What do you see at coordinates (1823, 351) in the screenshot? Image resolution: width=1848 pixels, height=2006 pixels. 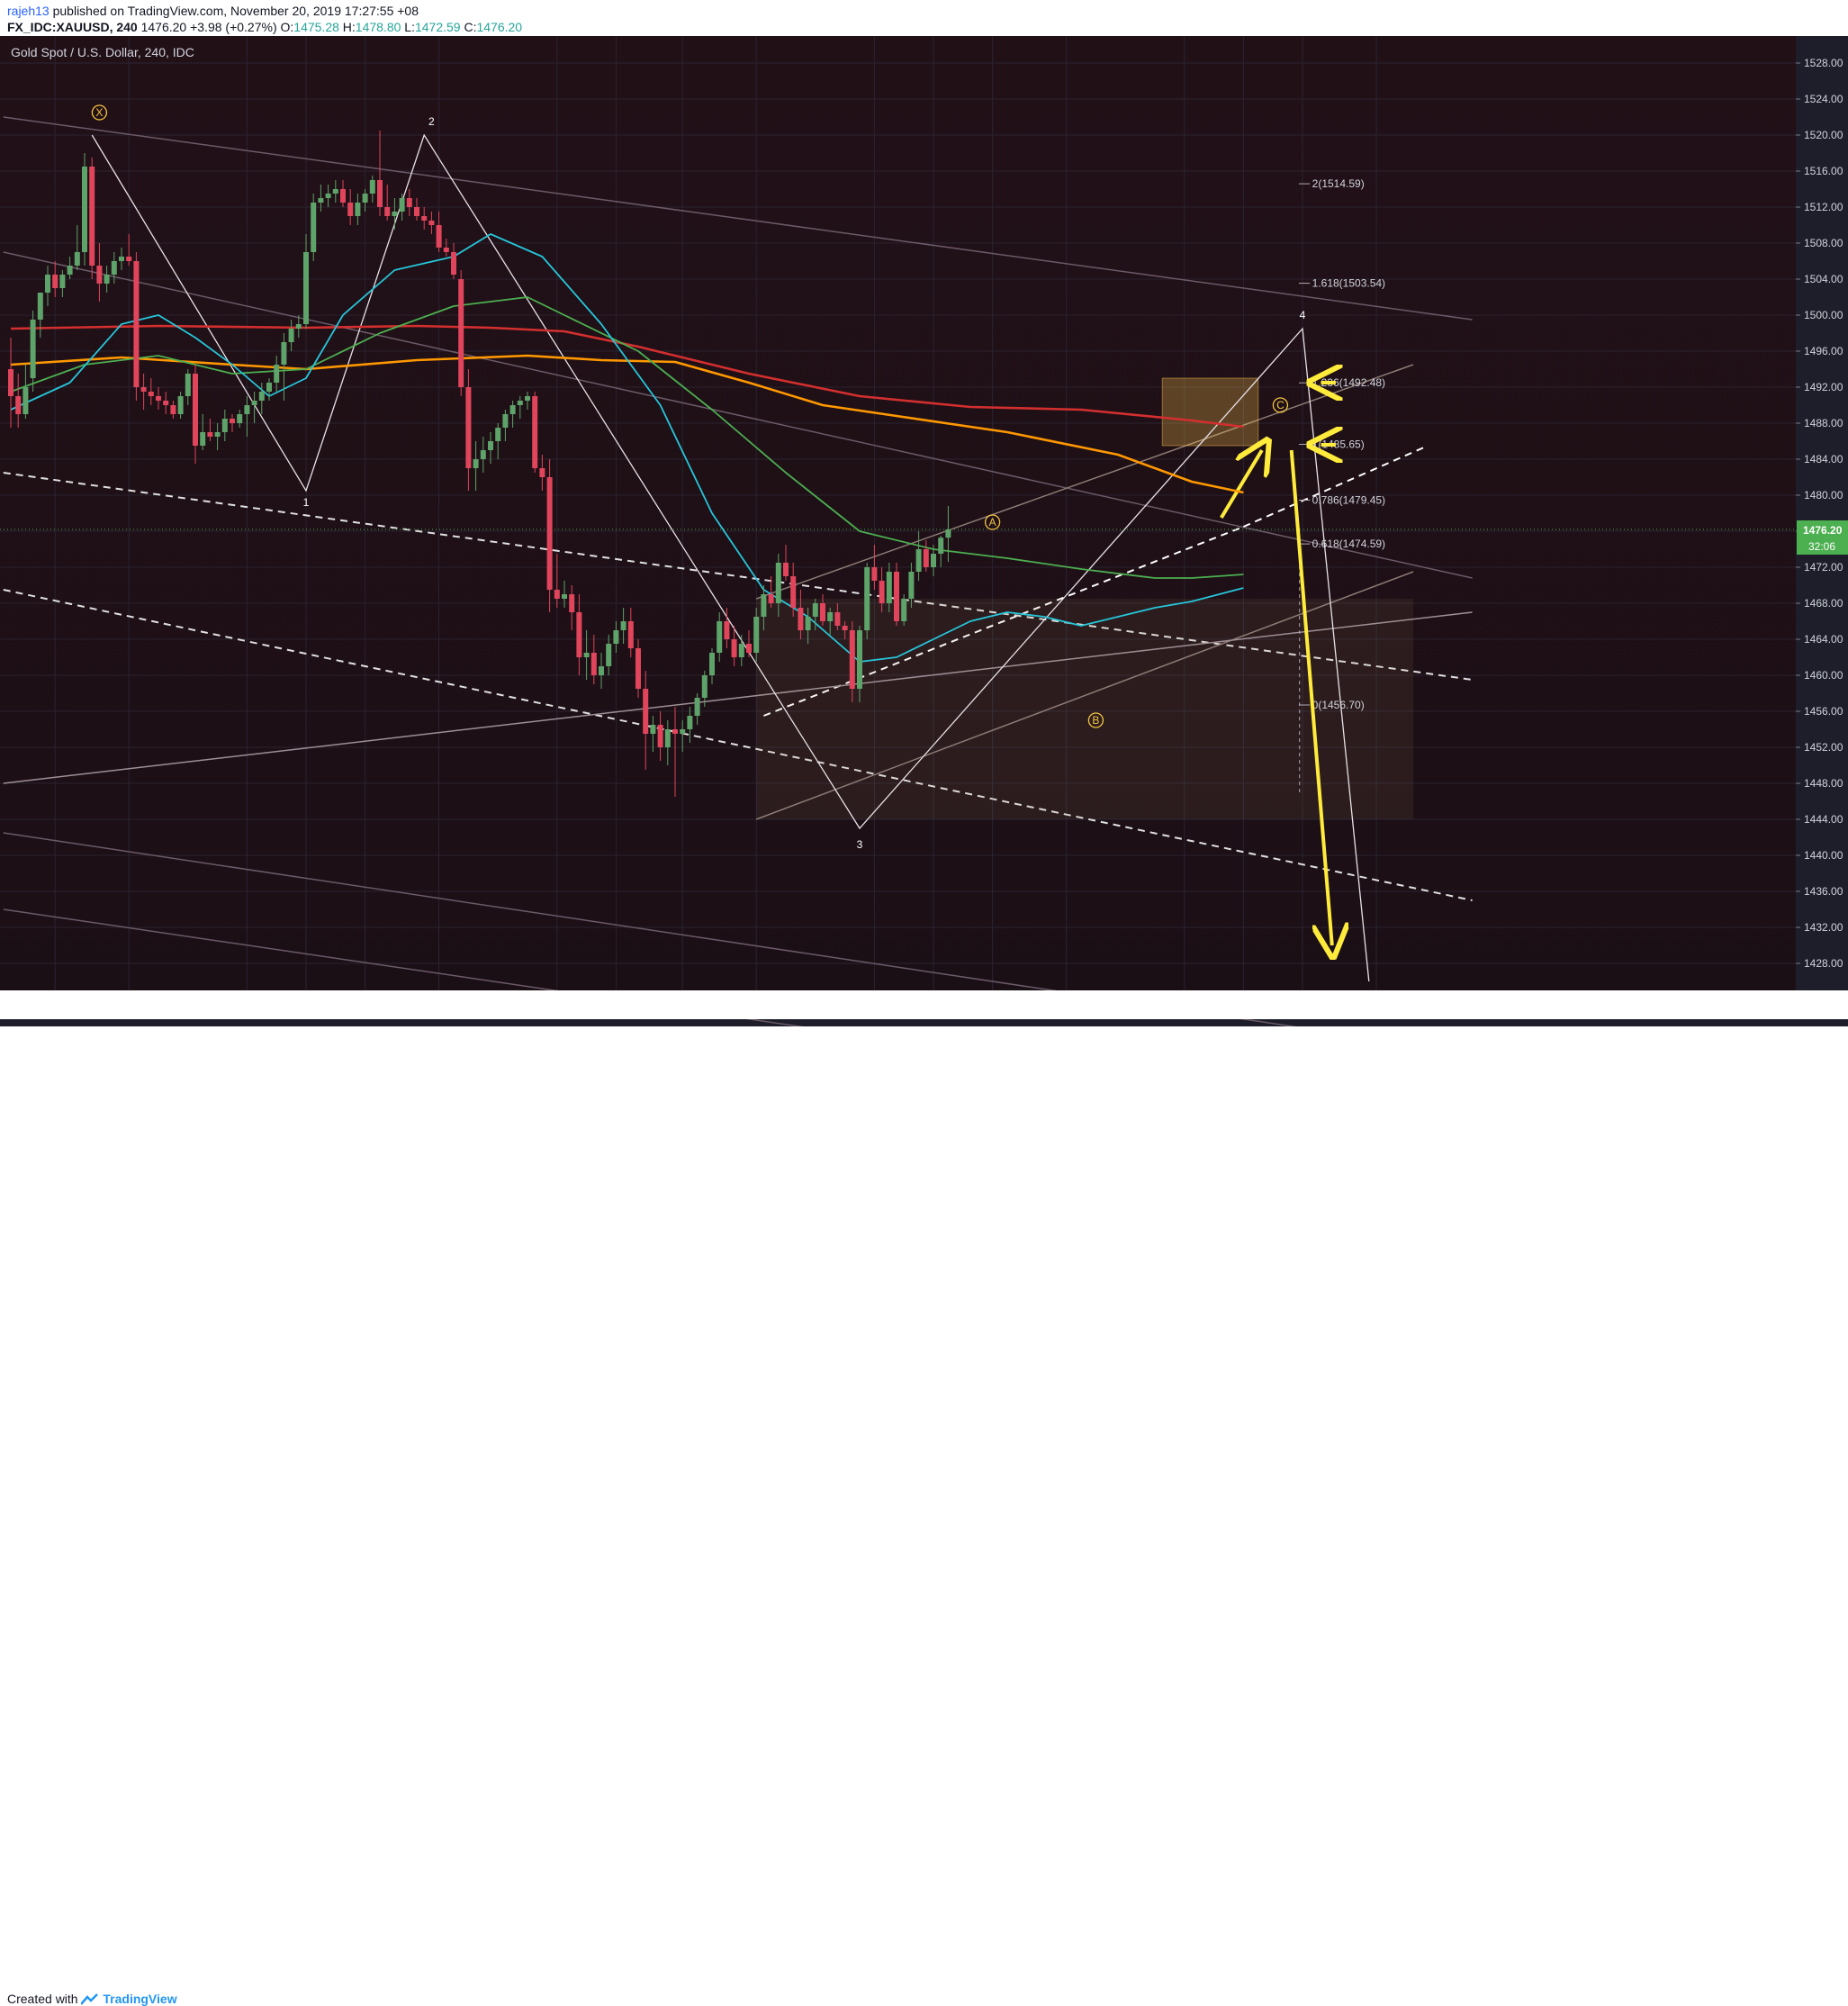 I see `y-tick-label: 1496.00` at bounding box center [1823, 351].